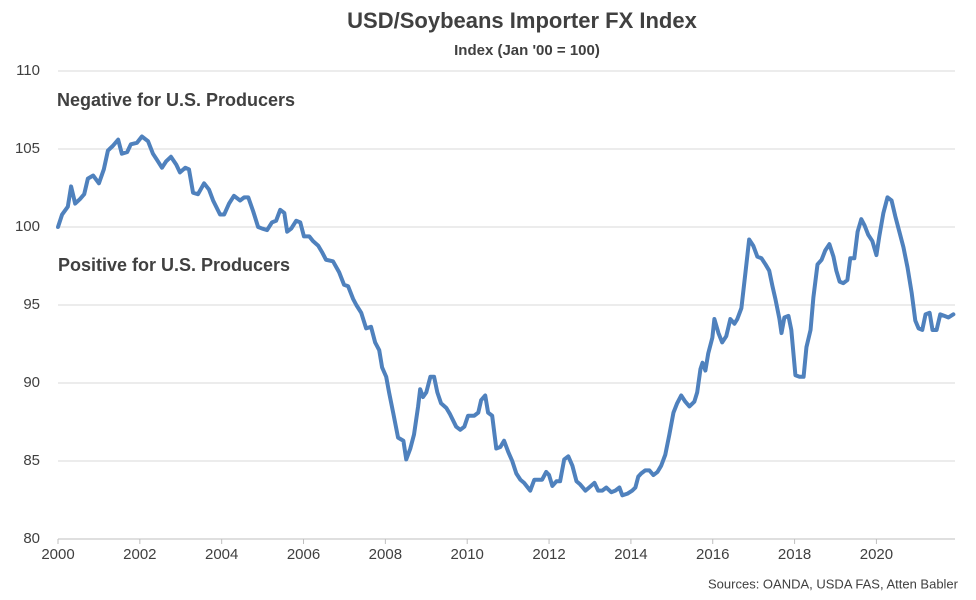 The height and width of the screenshot is (600, 976). What do you see at coordinates (174, 265) in the screenshot?
I see `annotation: Positive for U.S. Producers` at bounding box center [174, 265].